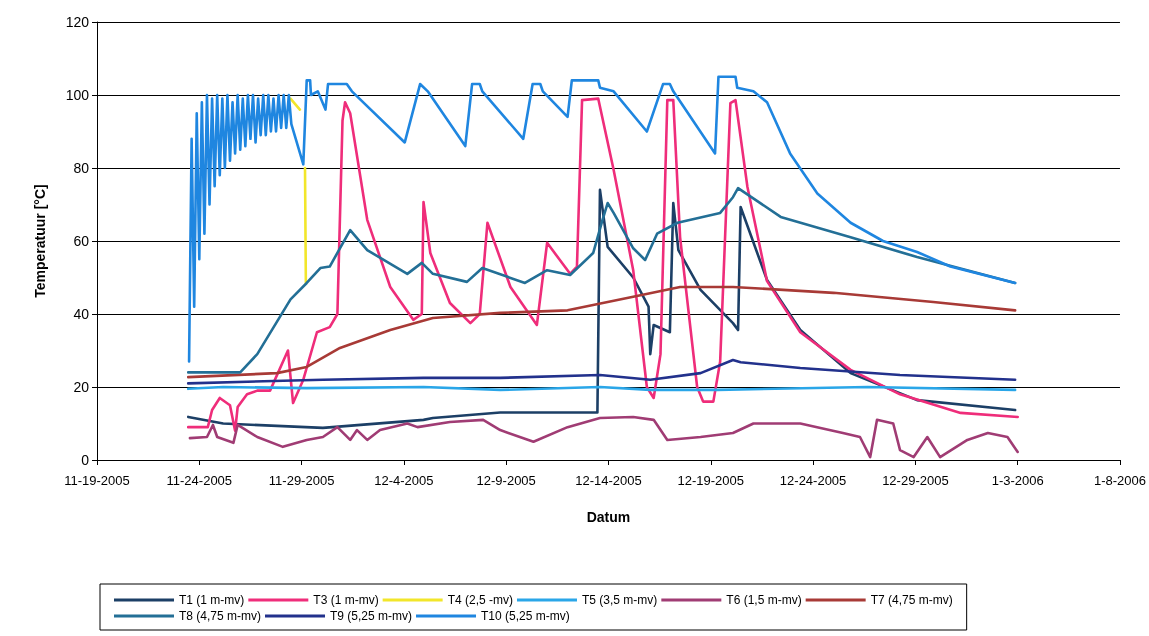  I want to click on legend-label: T9 (5,25 m-mv), so click(371, 616).